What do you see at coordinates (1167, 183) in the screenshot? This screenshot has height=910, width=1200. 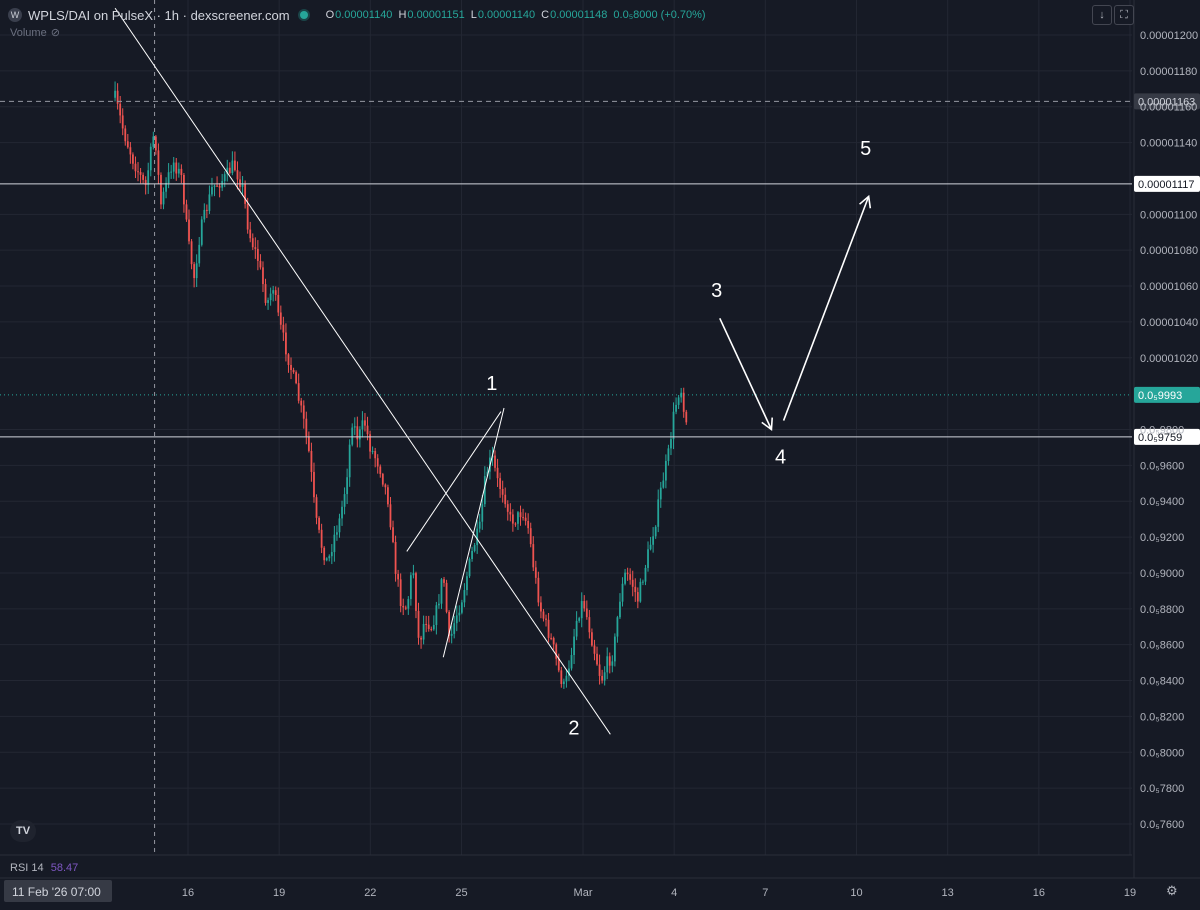 I see `price-marker-box` at bounding box center [1167, 183].